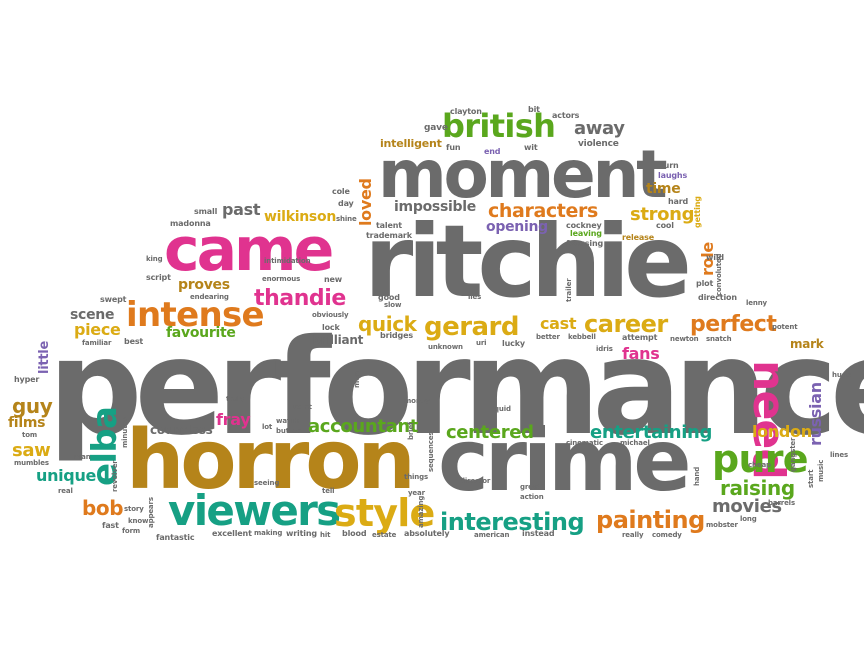 This screenshot has height=648, width=864. What do you see at coordinates (341, 191) in the screenshot?
I see `word-cole: cole` at bounding box center [341, 191].